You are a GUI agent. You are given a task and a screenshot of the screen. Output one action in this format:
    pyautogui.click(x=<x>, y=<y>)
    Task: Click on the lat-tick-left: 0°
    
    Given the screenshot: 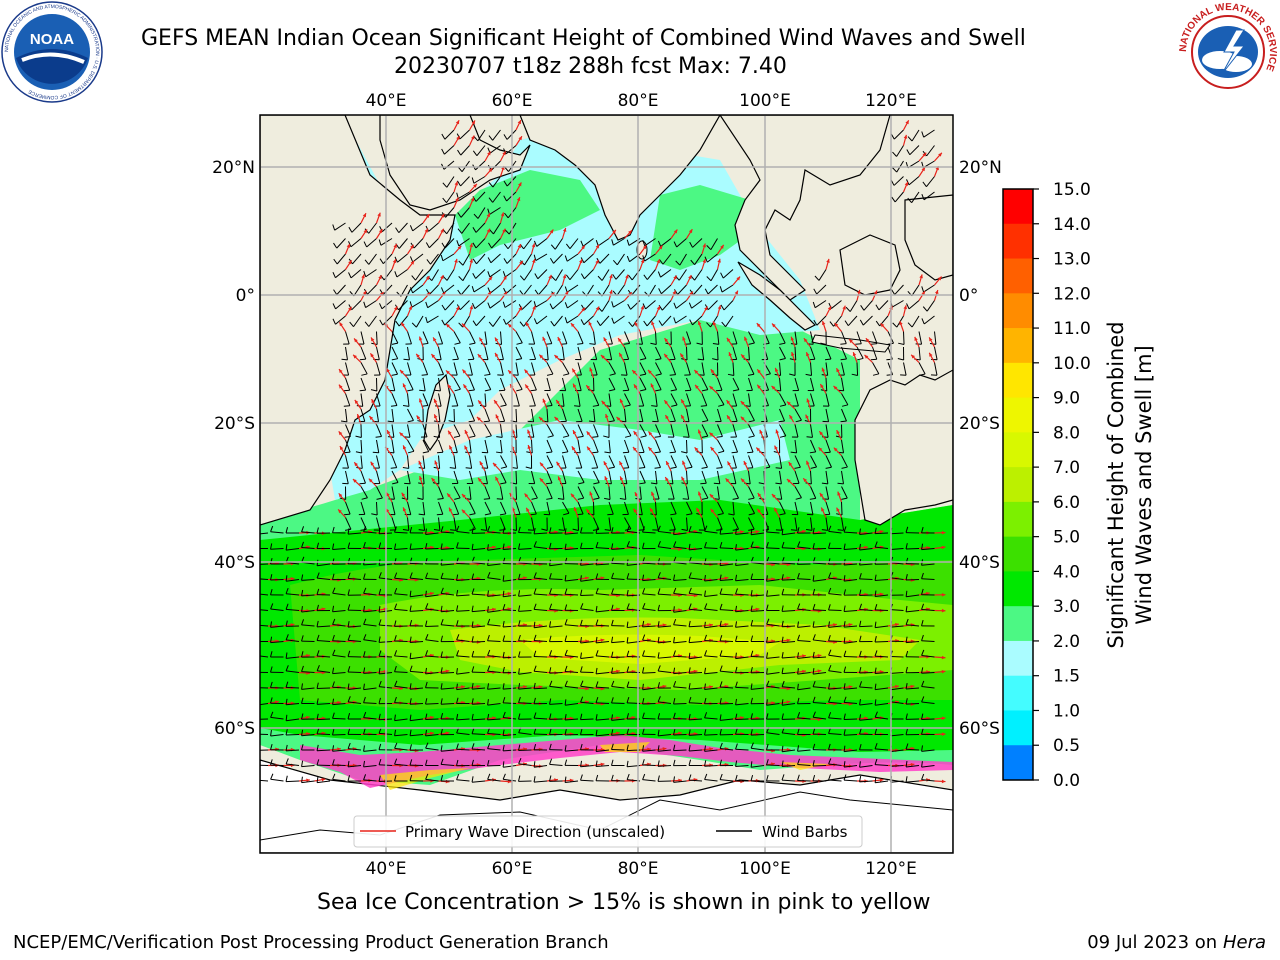 What is the action you would take?
    pyautogui.click(x=245, y=296)
    